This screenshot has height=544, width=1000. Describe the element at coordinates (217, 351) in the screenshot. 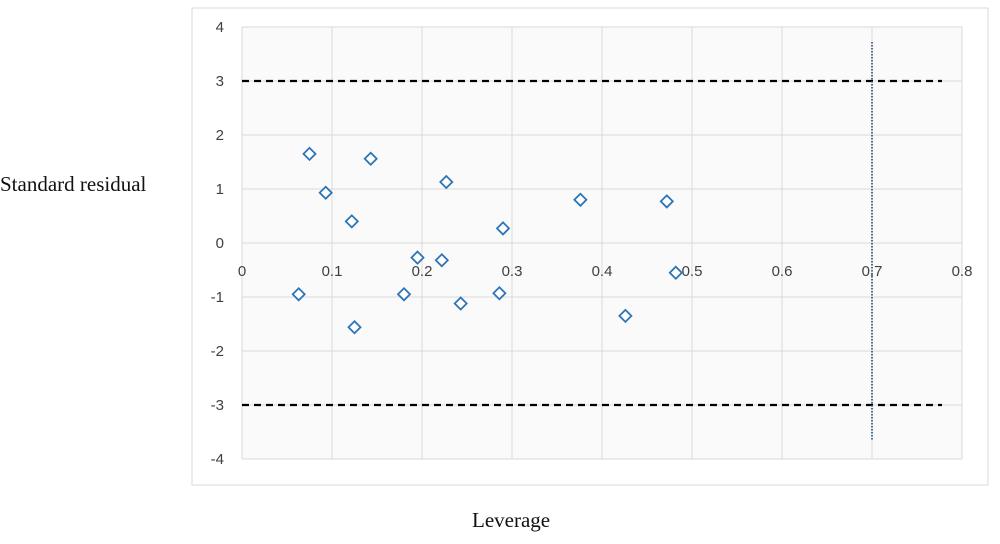

I see `y-tick-label: -2` at that location.